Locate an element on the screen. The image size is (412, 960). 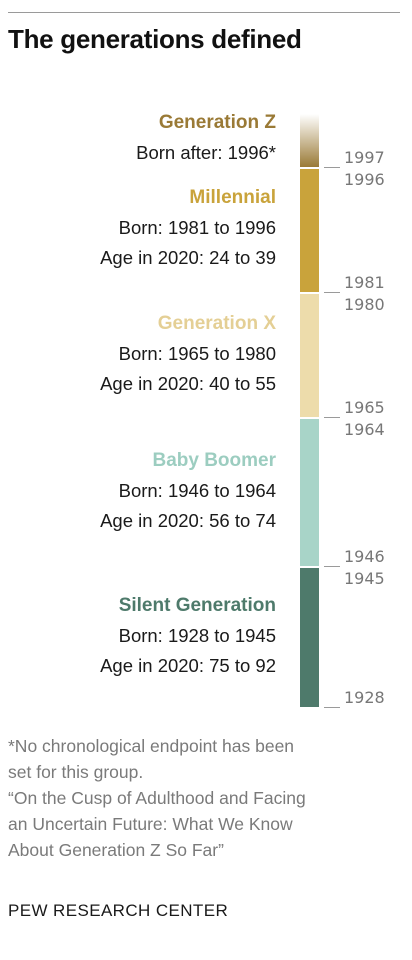
tick-millennial-start is located at coordinates (332, 293).